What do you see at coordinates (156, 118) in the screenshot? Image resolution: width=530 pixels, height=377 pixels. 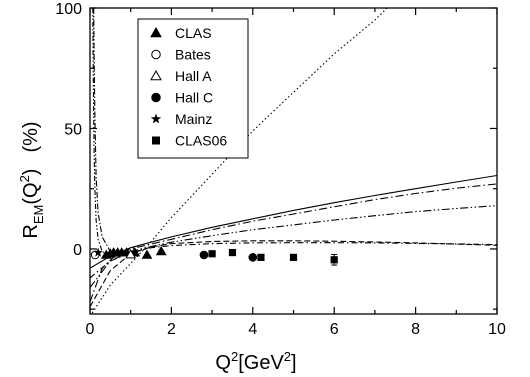 I see `legend-marker-mainz` at bounding box center [156, 118].